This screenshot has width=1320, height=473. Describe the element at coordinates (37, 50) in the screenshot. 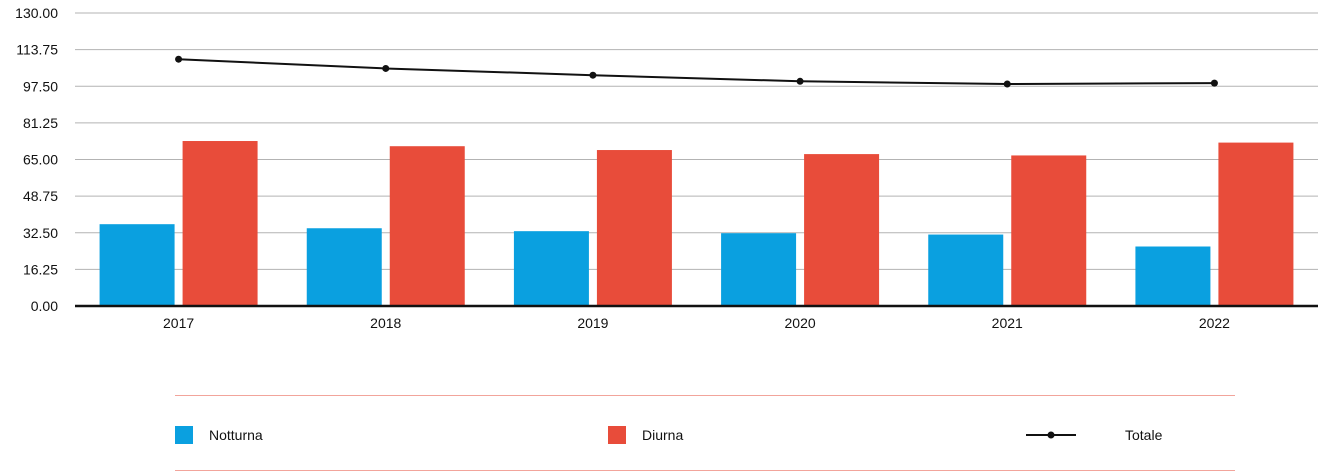

I see `y-tick-label: 113.75` at that location.